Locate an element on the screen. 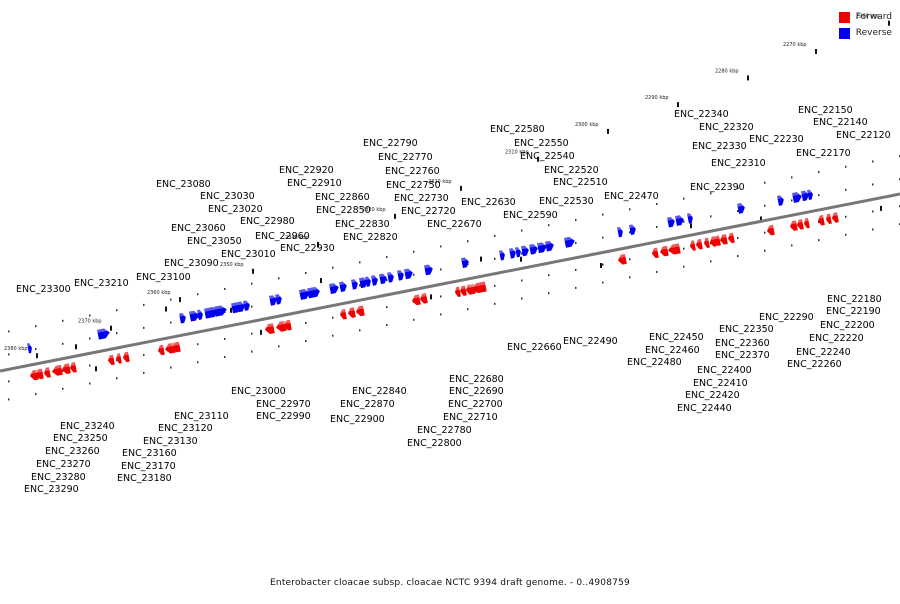  gene-label: ENC_23110 is located at coordinates (201, 416).